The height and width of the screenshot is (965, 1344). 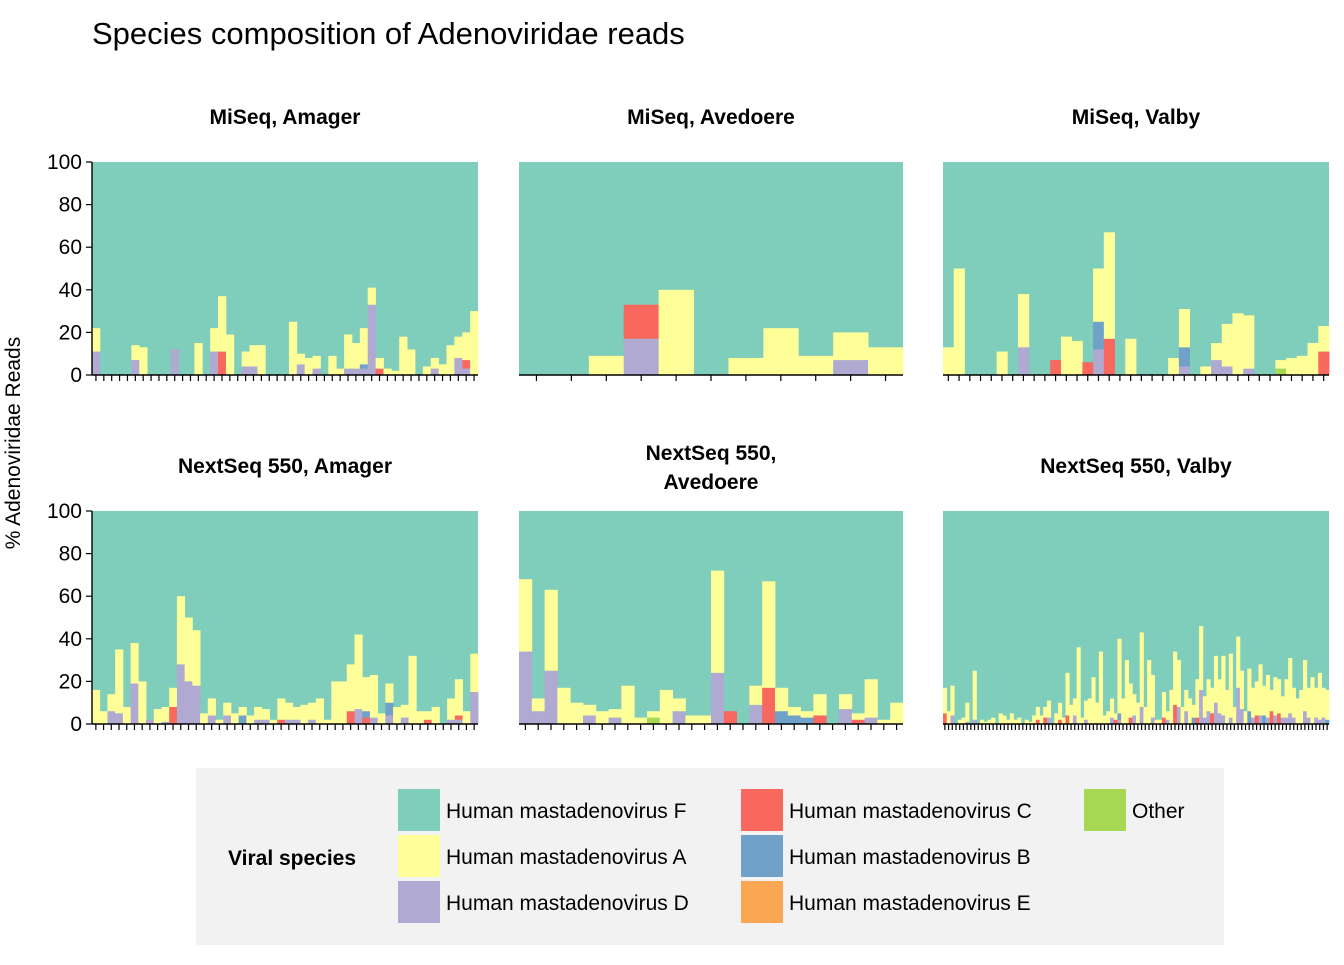 What do you see at coordinates (886, 902) in the screenshot?
I see `legend-item: Human mastadenovirus E` at bounding box center [886, 902].